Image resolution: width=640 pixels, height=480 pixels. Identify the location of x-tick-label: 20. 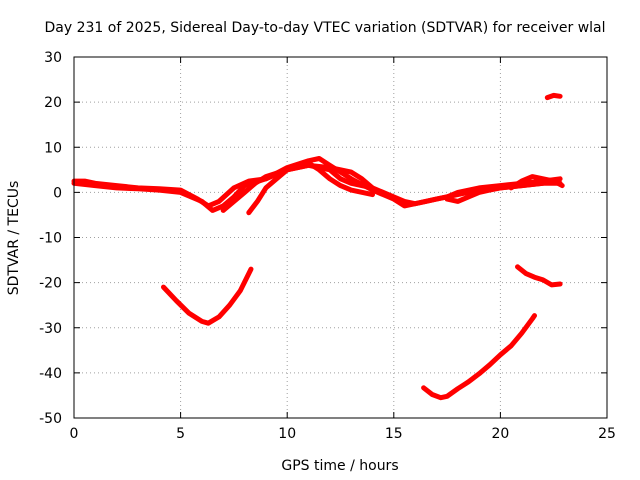
(500, 434).